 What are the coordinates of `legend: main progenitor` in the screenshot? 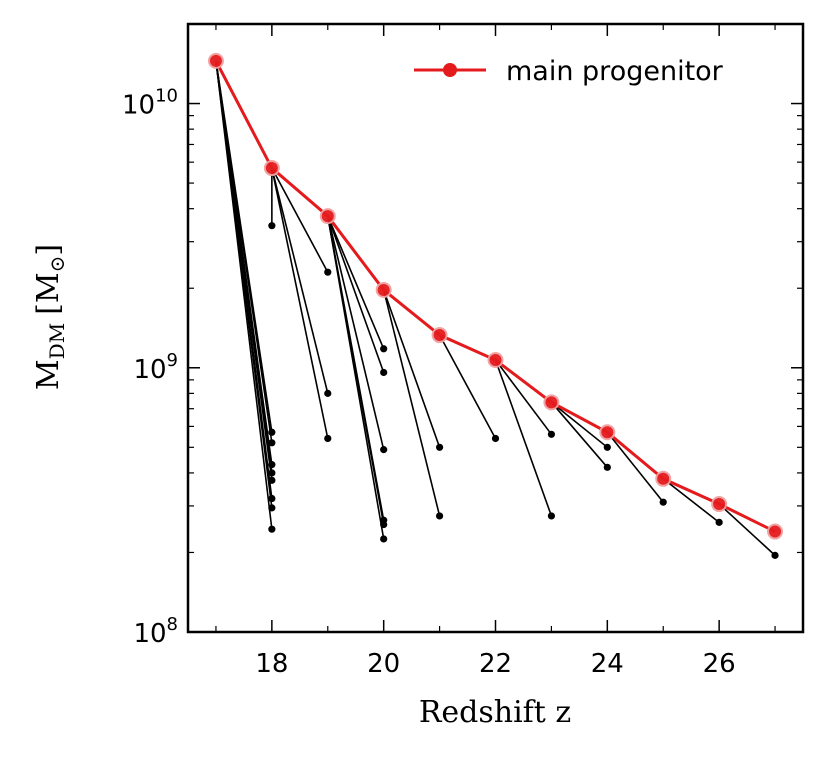 It's located at (569, 71).